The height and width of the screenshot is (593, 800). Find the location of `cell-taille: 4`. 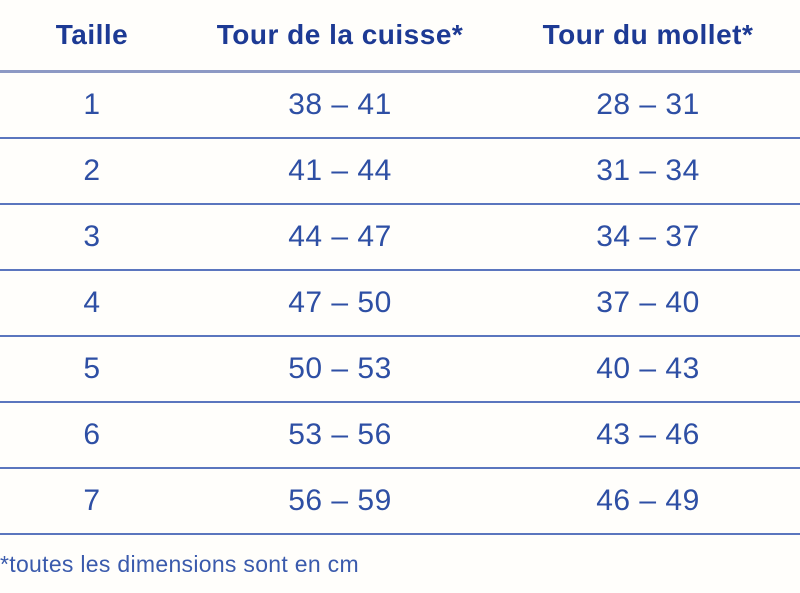

cell-taille: 4 is located at coordinates (92, 302).